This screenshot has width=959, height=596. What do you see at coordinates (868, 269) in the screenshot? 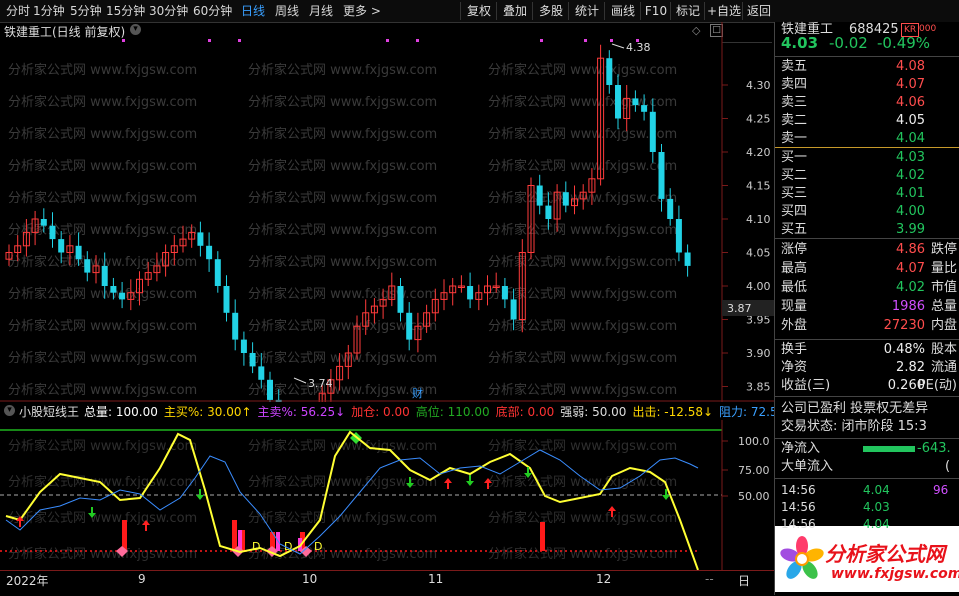
I see `quote-row: 最高 4.07 量比` at bounding box center [868, 269].